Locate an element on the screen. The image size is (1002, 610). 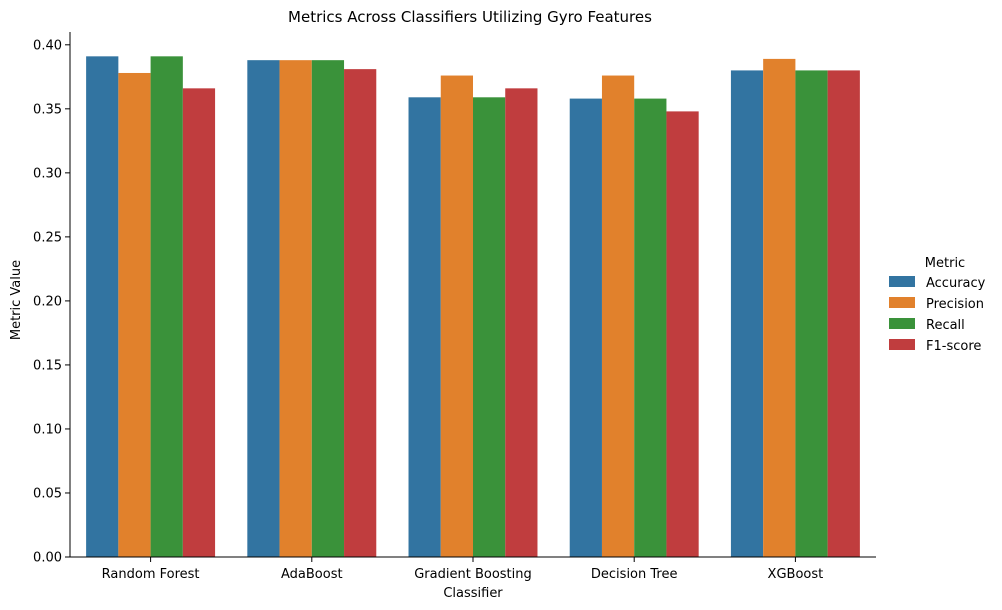
y-tick-label: 0.10 is located at coordinates (47, 429).